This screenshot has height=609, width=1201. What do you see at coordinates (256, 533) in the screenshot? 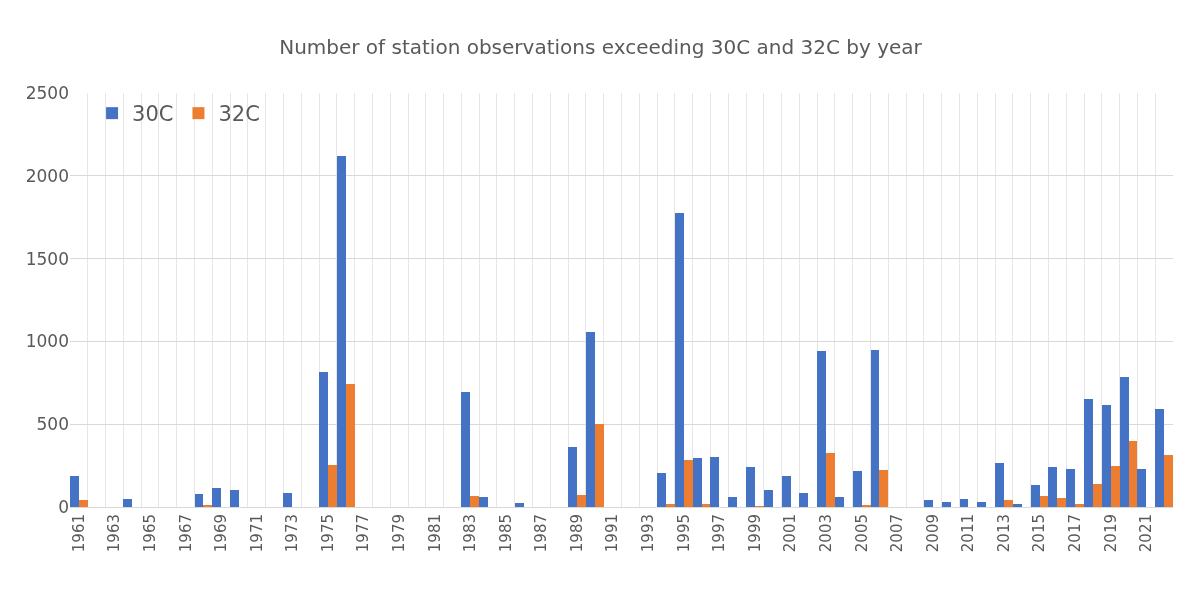
I see `x-tick-label: 1971` at bounding box center [256, 533].